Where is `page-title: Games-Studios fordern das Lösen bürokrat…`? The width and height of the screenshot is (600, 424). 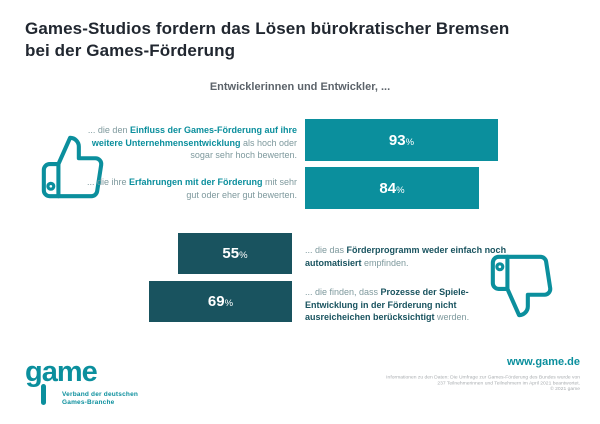
page-title: Games-Studios fordern das Lösen bürokrat… is located at coordinates (267, 39).